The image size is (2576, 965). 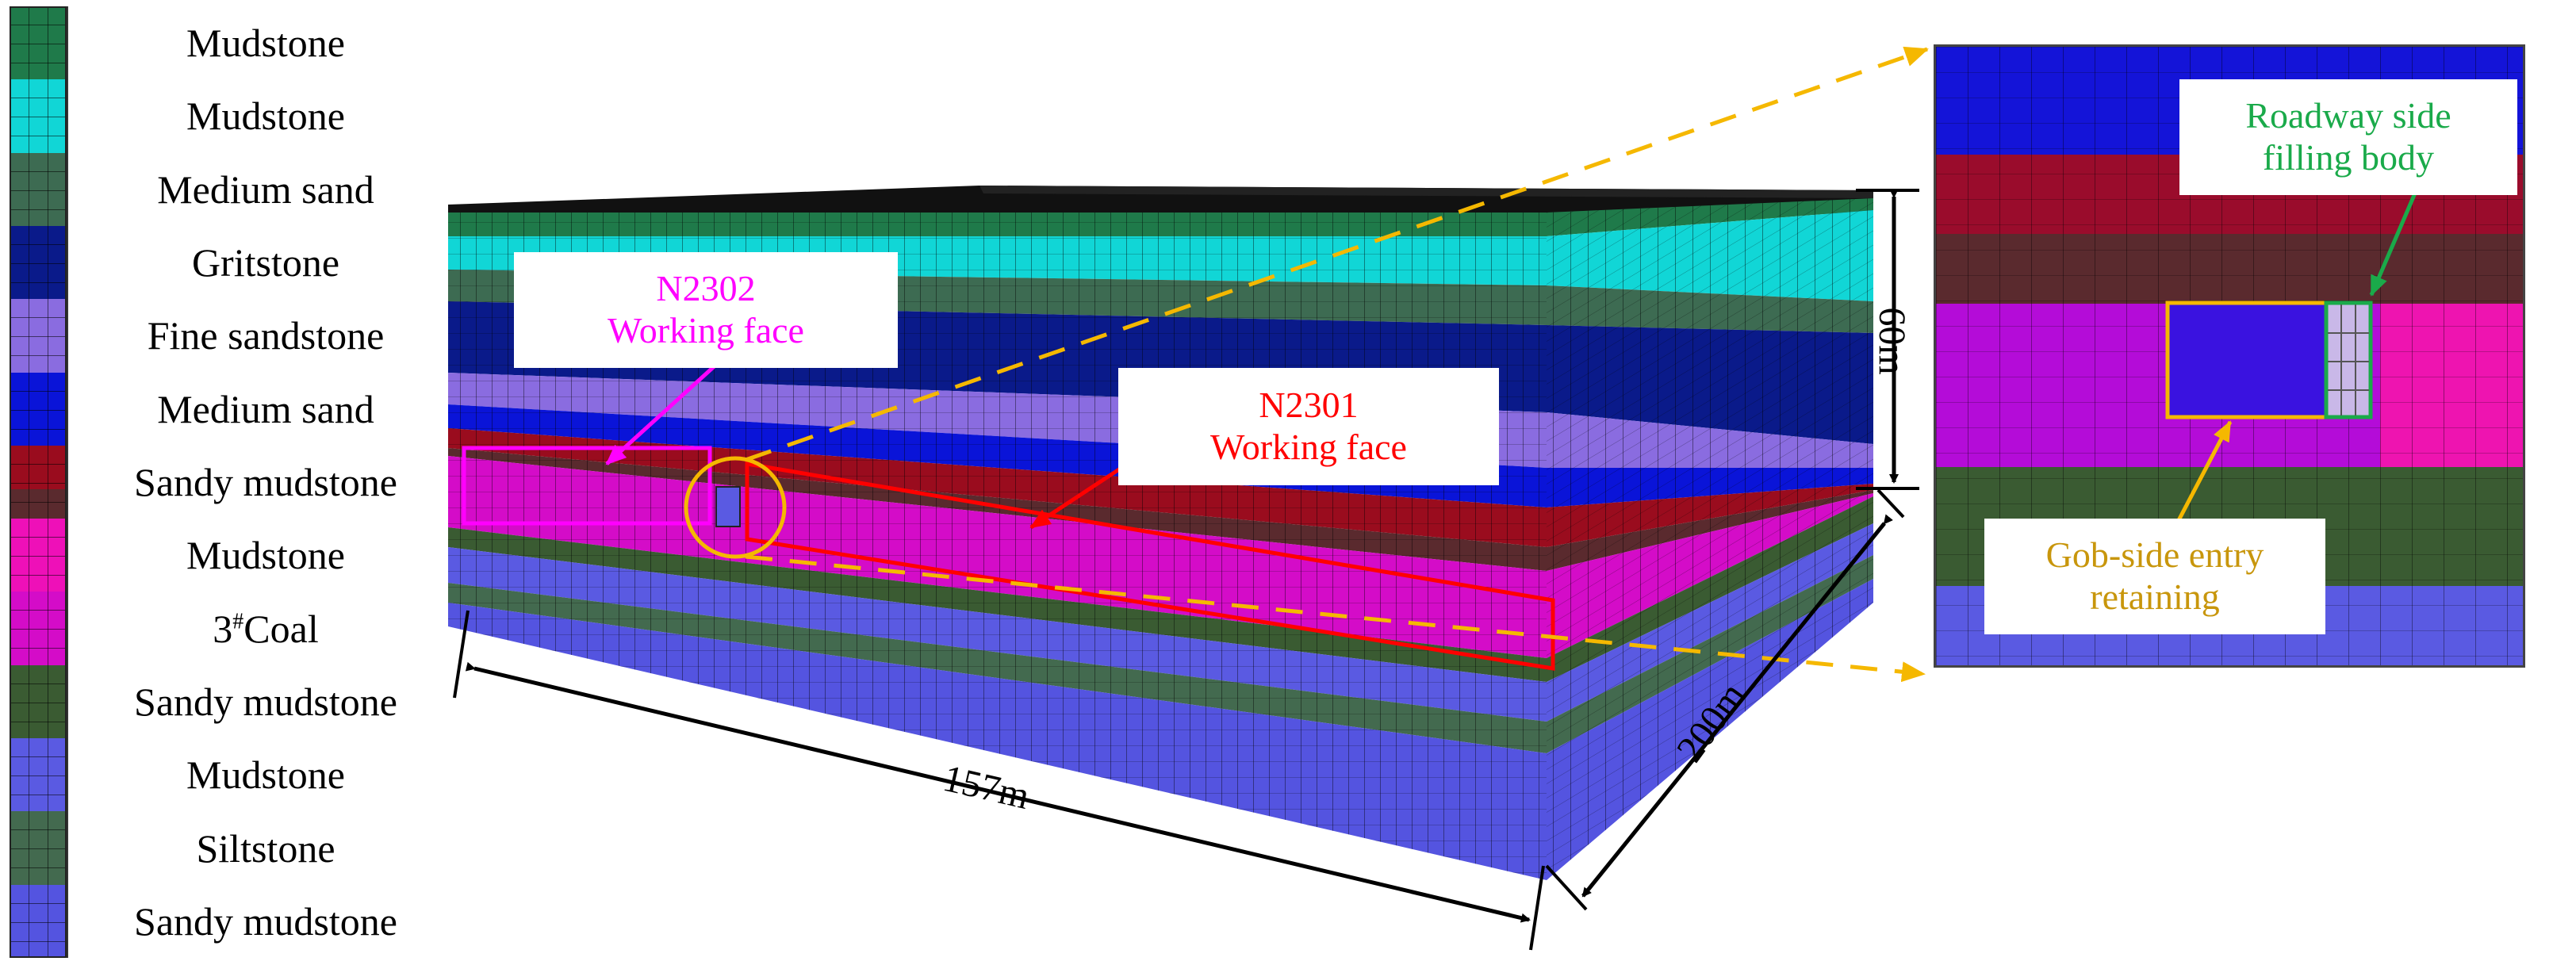 I want to click on n2301-title: N2301, so click(x=1309, y=405).